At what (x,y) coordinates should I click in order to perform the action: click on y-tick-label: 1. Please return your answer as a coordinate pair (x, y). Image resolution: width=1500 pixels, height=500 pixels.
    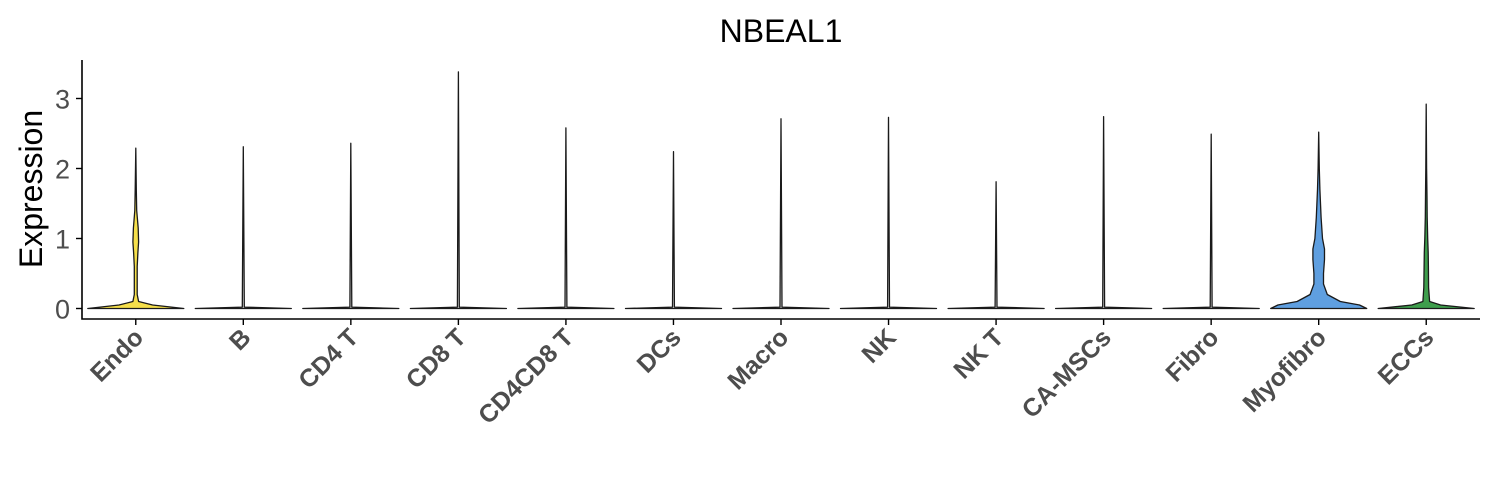
    Looking at the image, I should click on (62, 240).